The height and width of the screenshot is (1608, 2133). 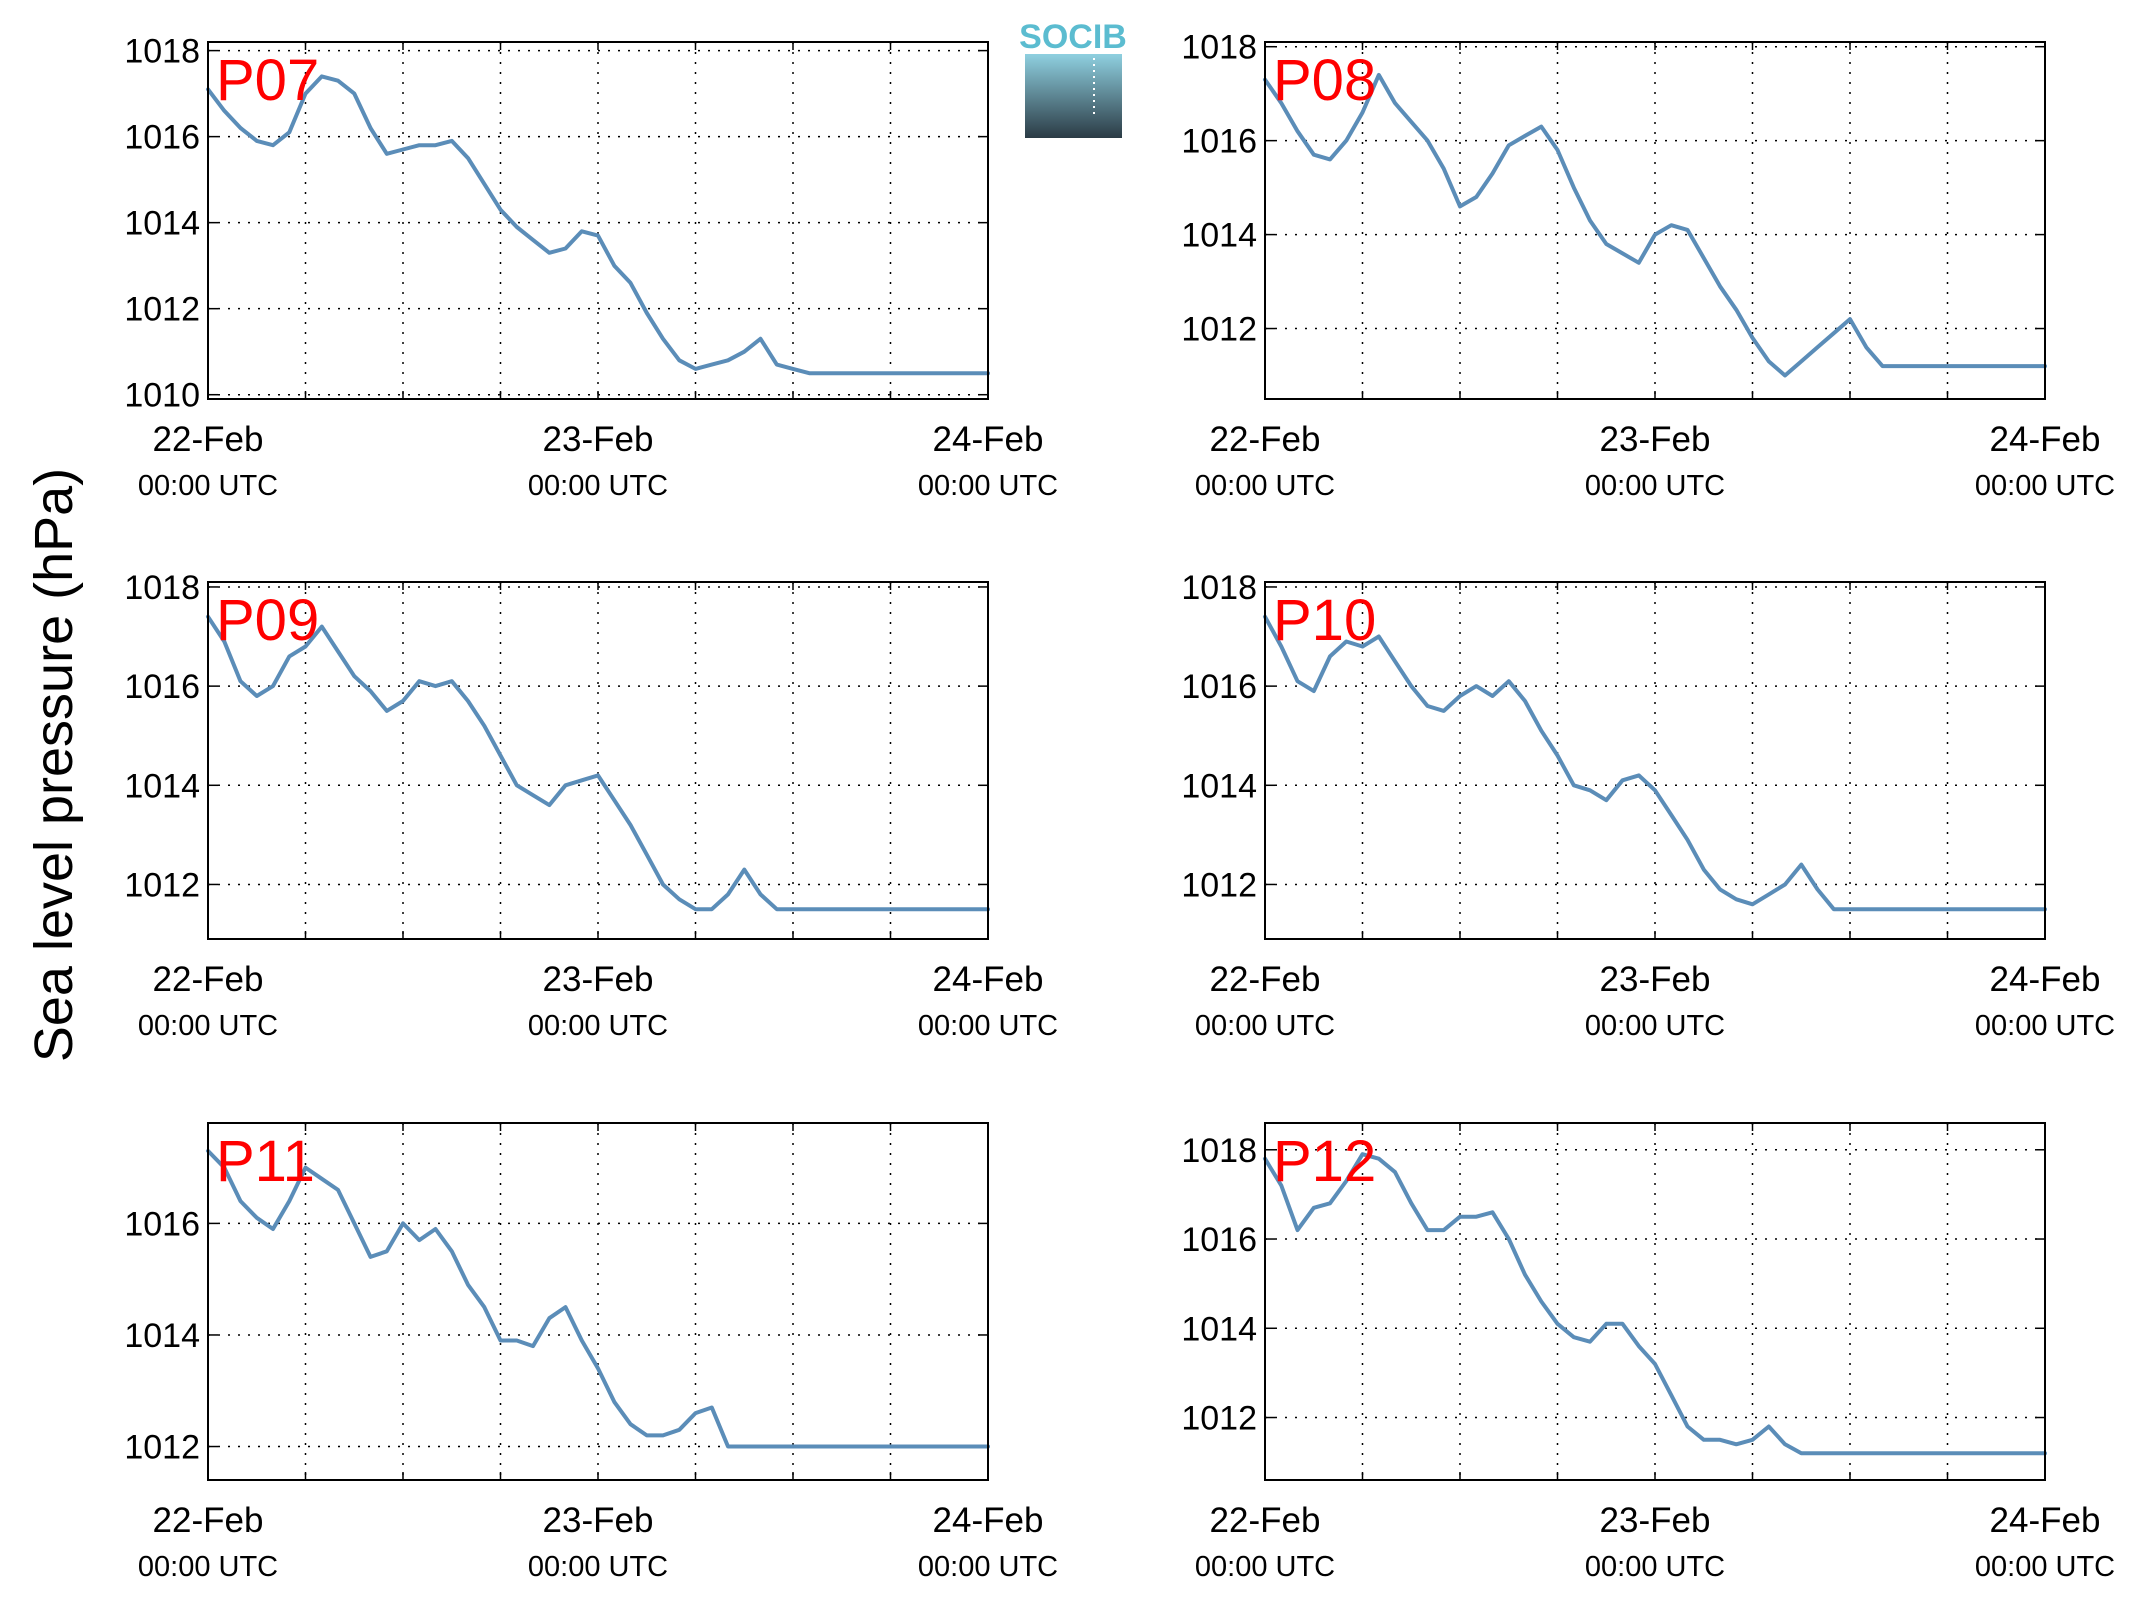 I want to click on logo-block, so click(x=1073, y=96).